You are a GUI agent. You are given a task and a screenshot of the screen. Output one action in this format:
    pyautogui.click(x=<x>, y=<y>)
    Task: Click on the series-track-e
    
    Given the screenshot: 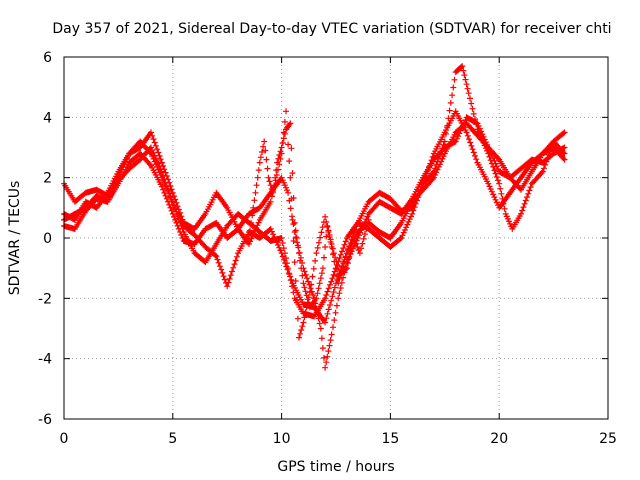 What is the action you would take?
    pyautogui.click(x=309, y=215)
    